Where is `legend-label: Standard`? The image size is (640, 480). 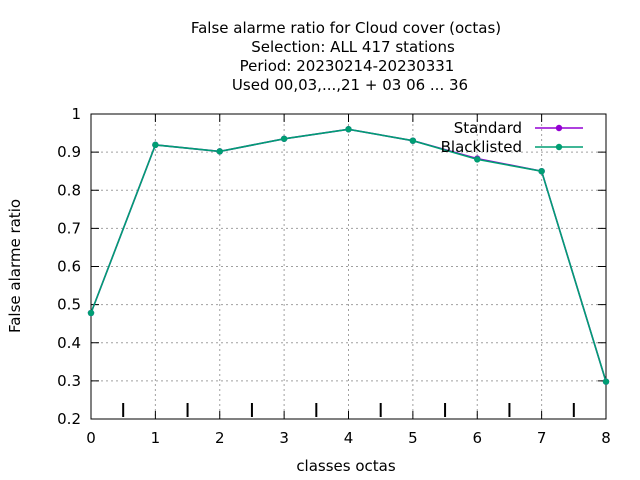 legend-label: Standard is located at coordinates (488, 128).